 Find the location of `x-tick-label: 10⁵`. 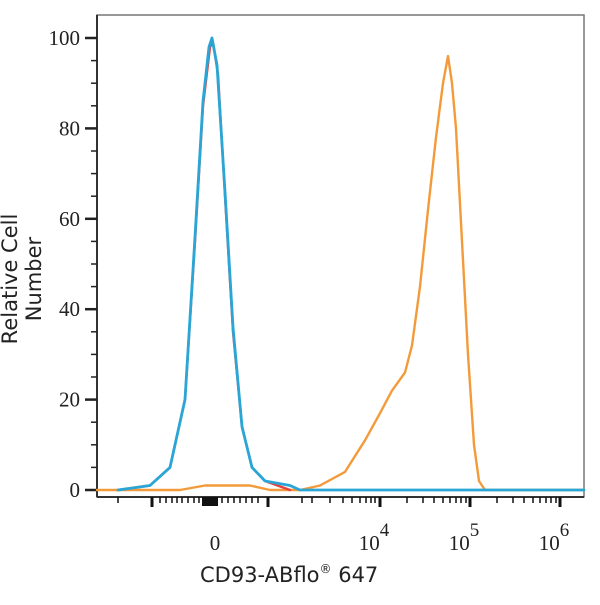

x-tick-label: 10⁵ is located at coordinates (464, 537).